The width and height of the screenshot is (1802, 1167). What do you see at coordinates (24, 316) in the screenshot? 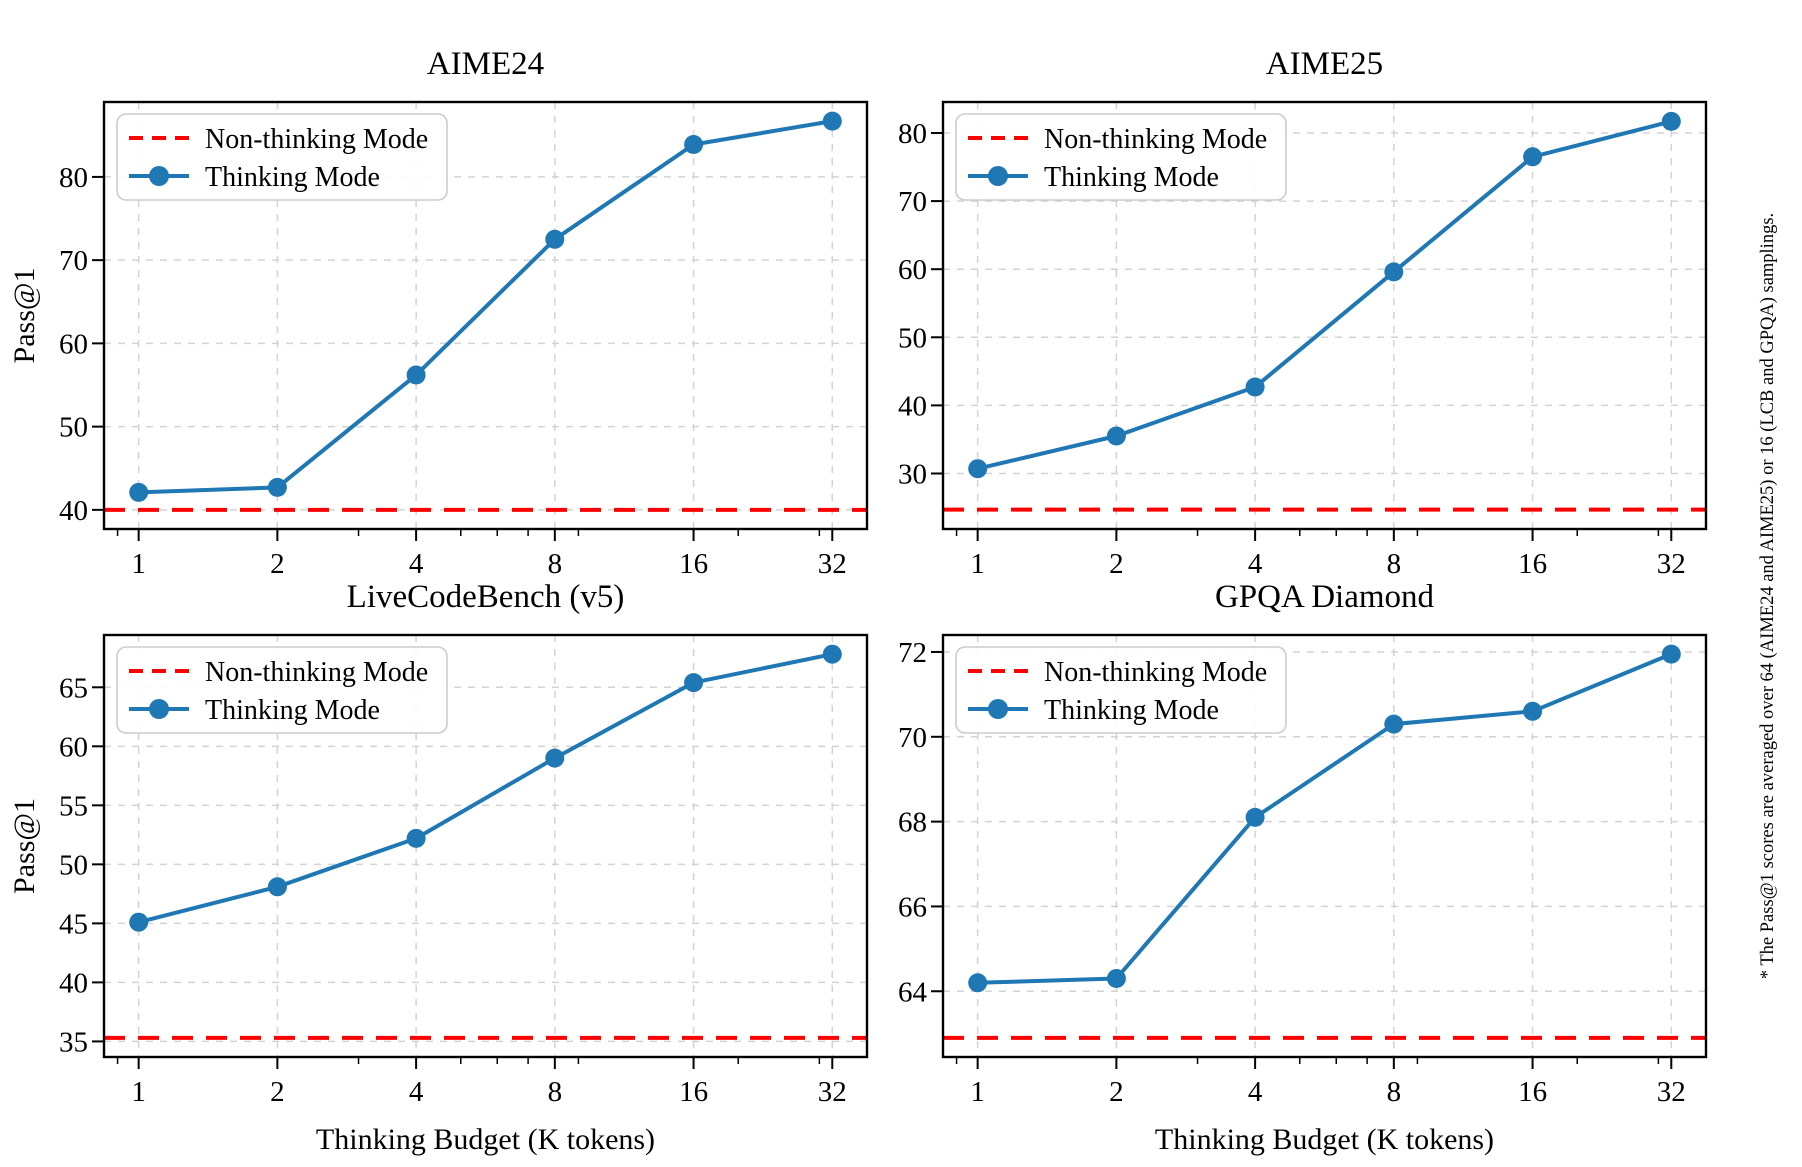
I see `y-axis-label: Pass@1` at bounding box center [24, 316].